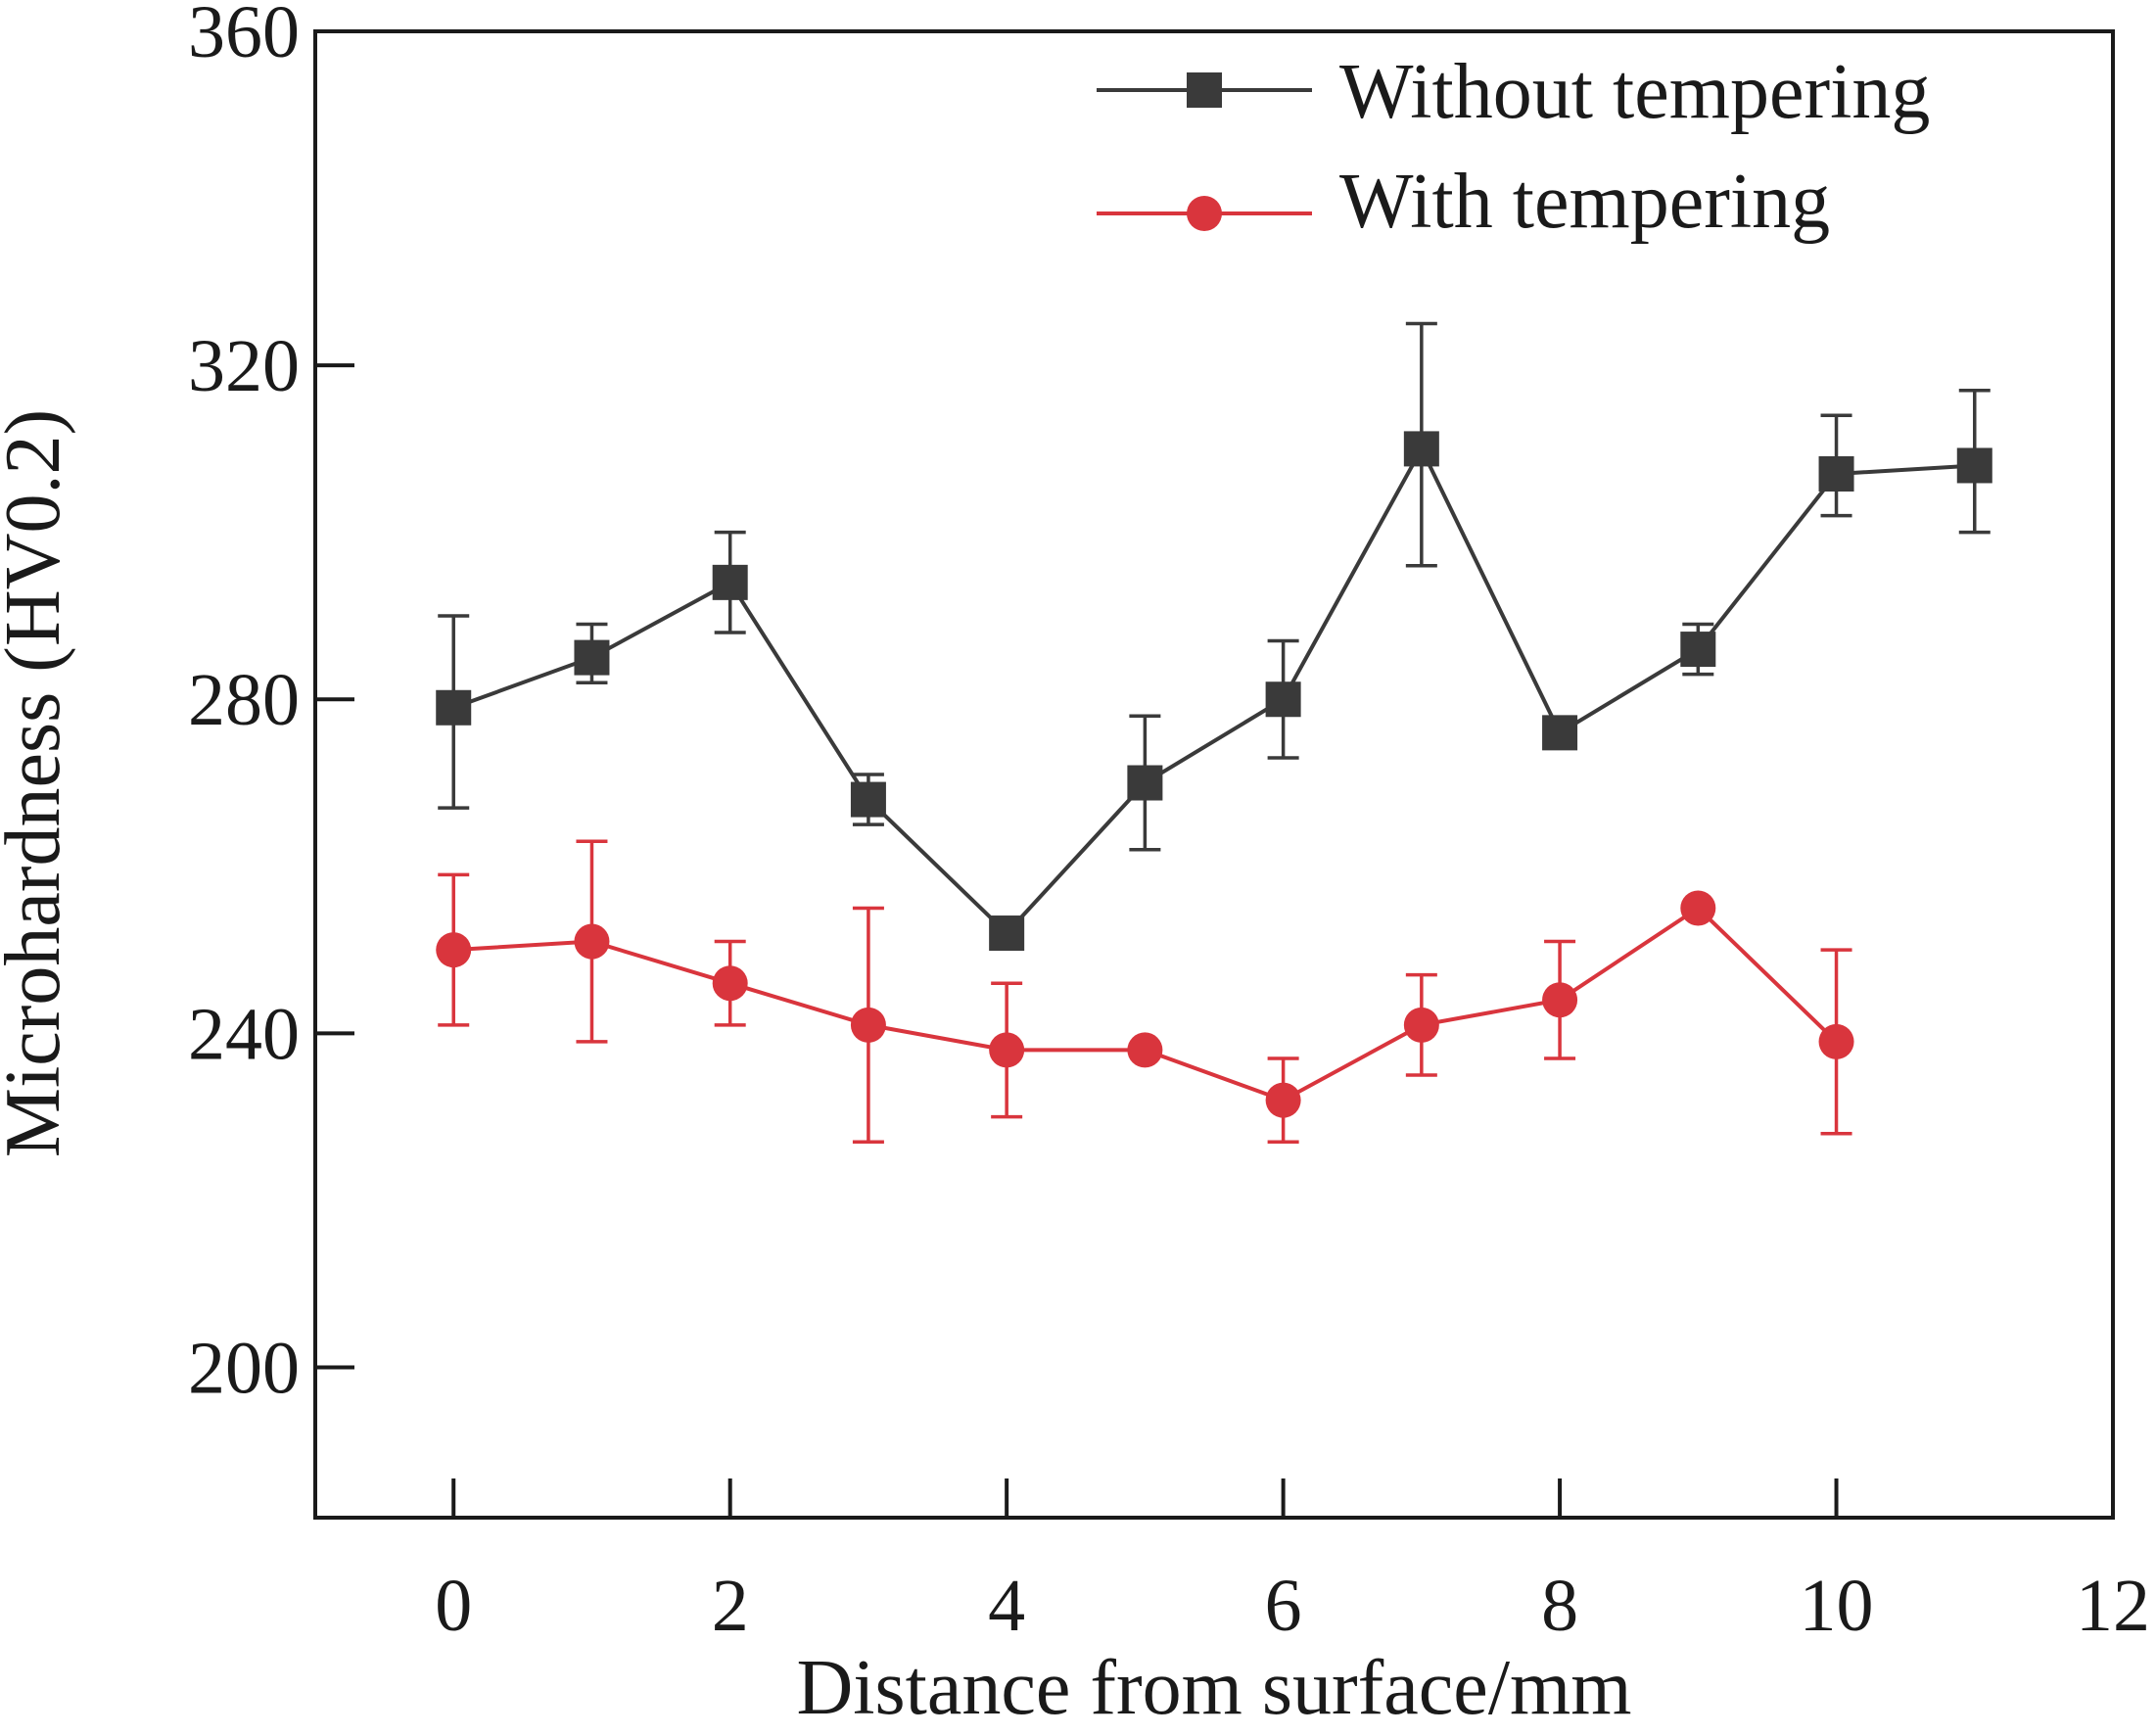 The height and width of the screenshot is (1736, 2156). What do you see at coordinates (1514, 147) in the screenshot?
I see `legend: Without tempering With tempering` at bounding box center [1514, 147].